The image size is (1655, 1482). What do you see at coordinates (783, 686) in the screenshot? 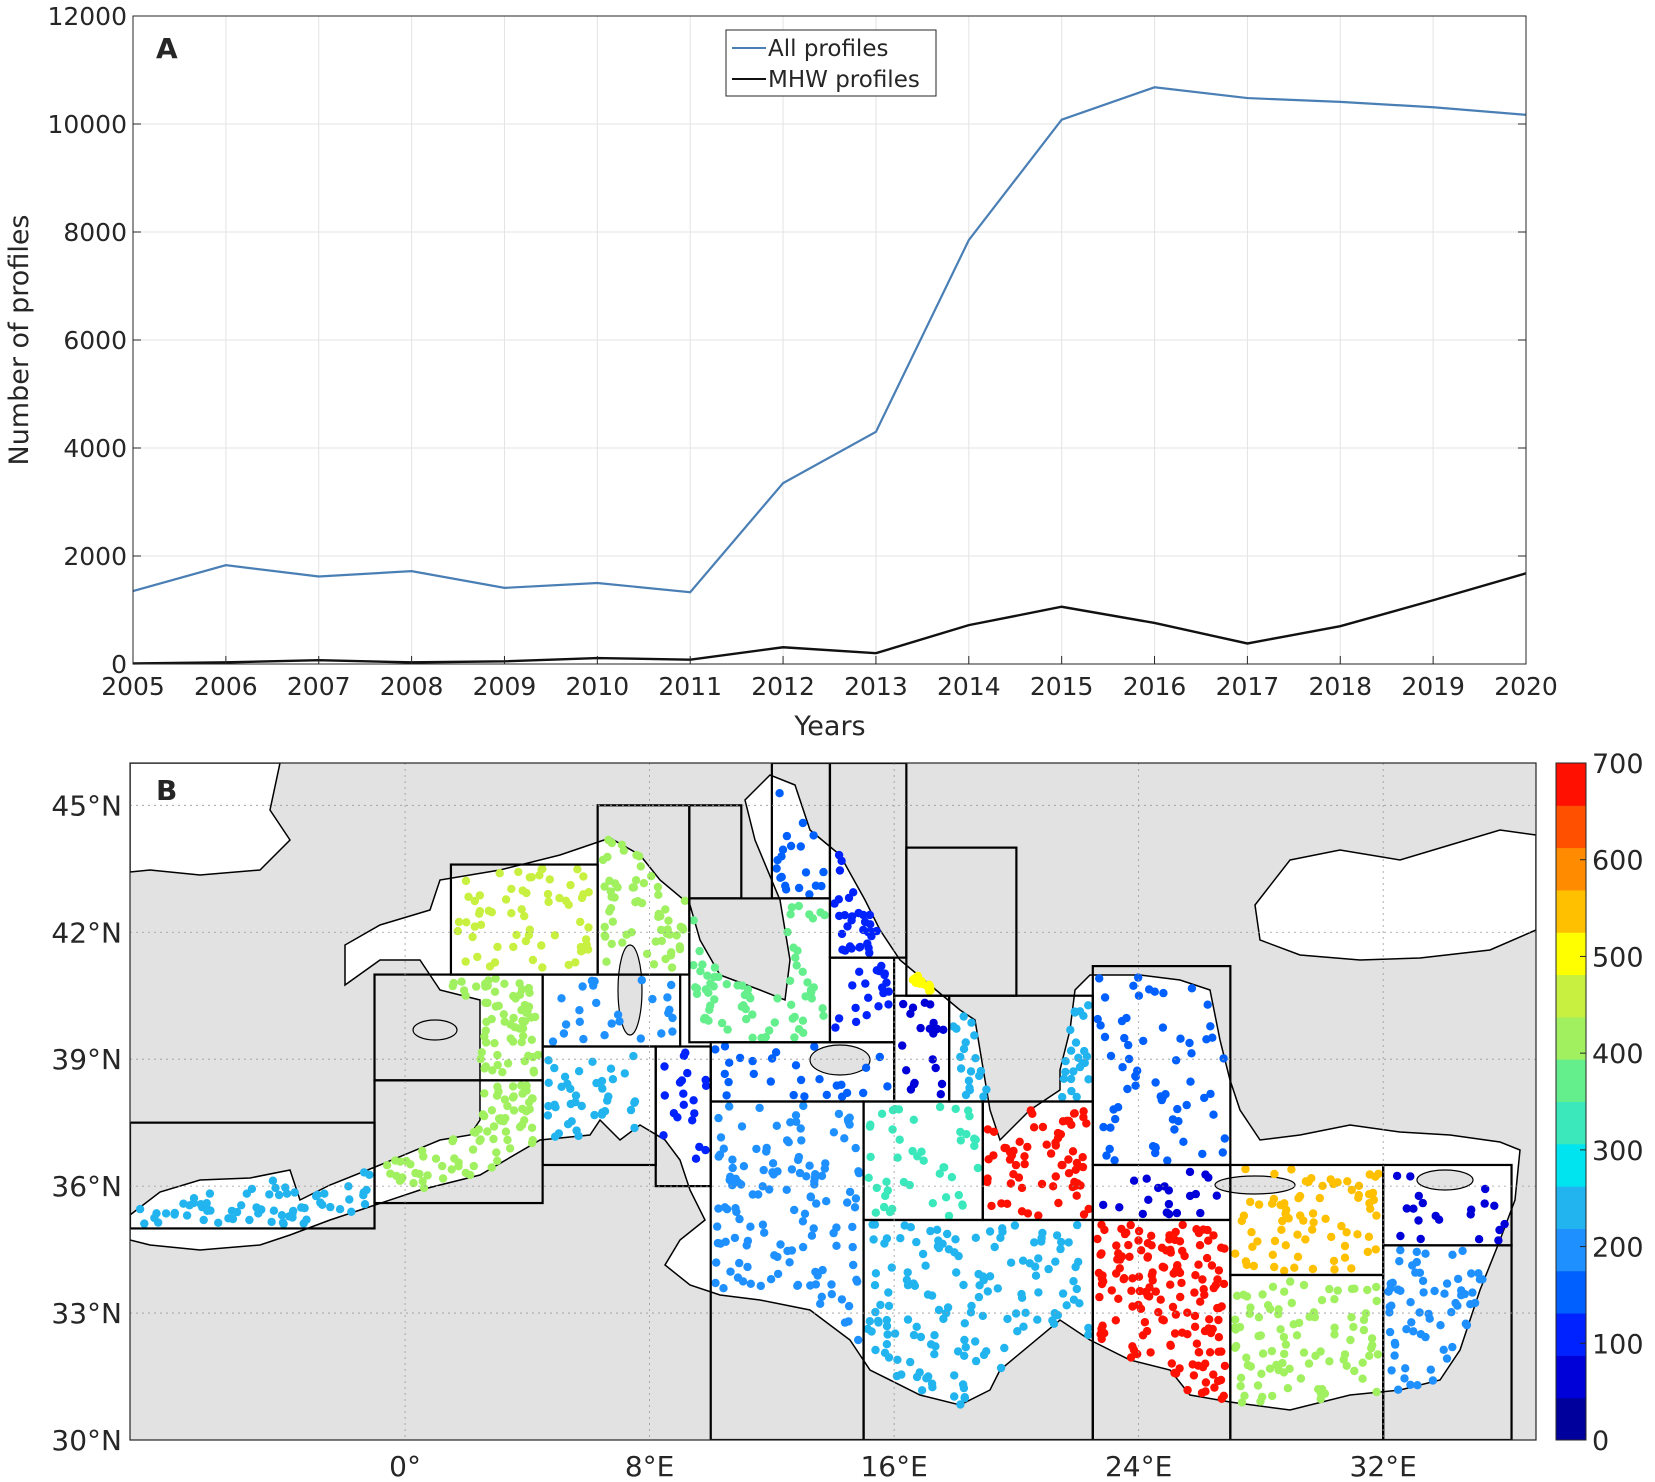
I see `x-tick-label: 2012` at bounding box center [783, 686].